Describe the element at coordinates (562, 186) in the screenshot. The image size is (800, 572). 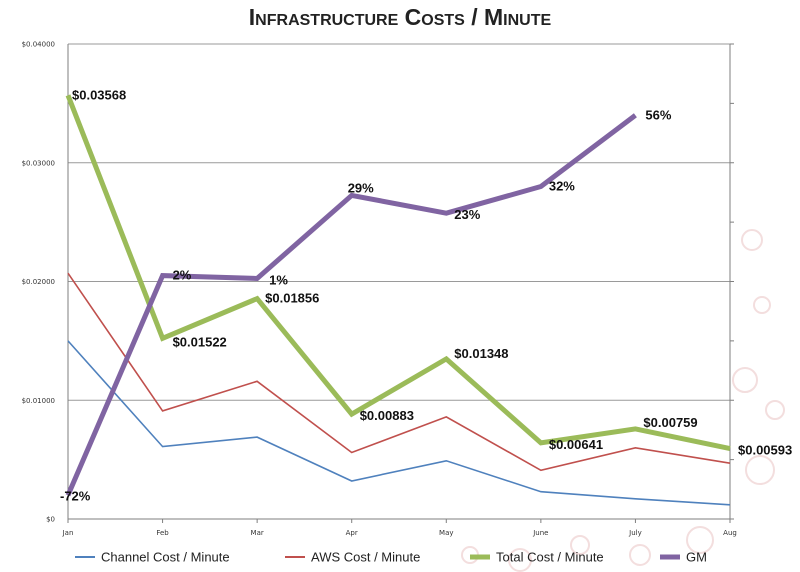
I see `gm-data-label: 32%` at that location.